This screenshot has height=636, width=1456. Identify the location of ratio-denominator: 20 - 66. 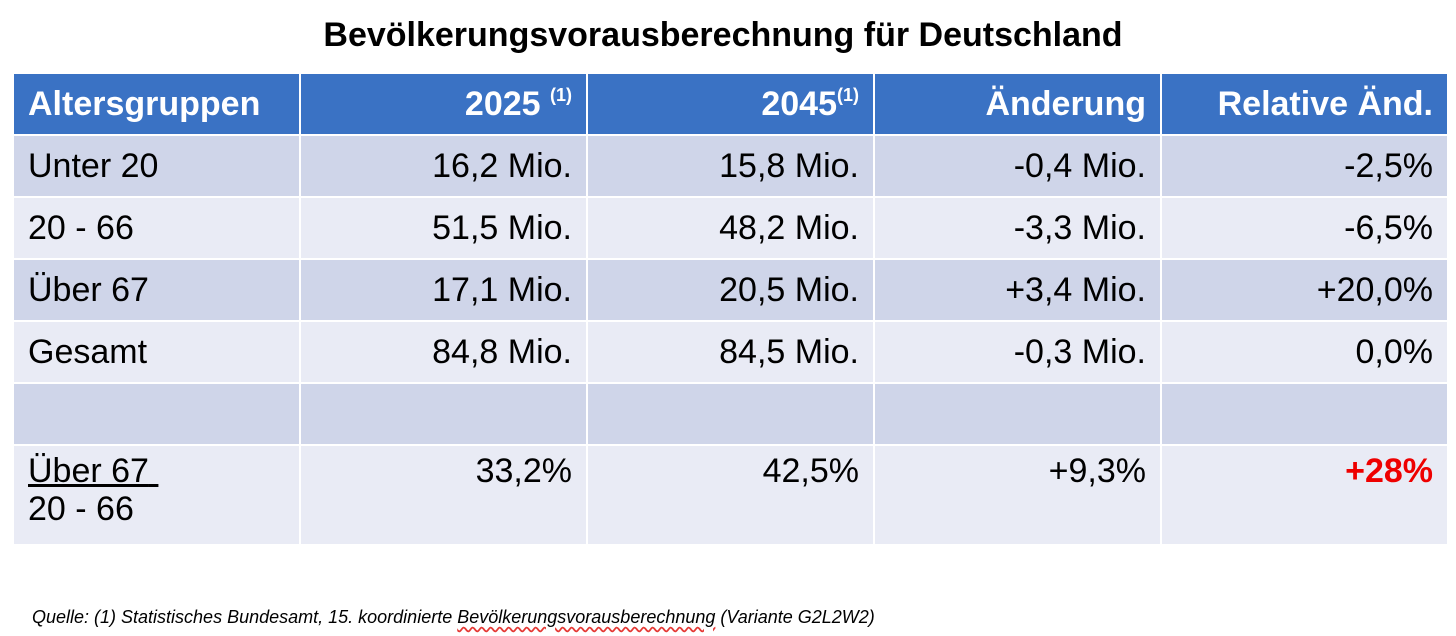
(81, 509).